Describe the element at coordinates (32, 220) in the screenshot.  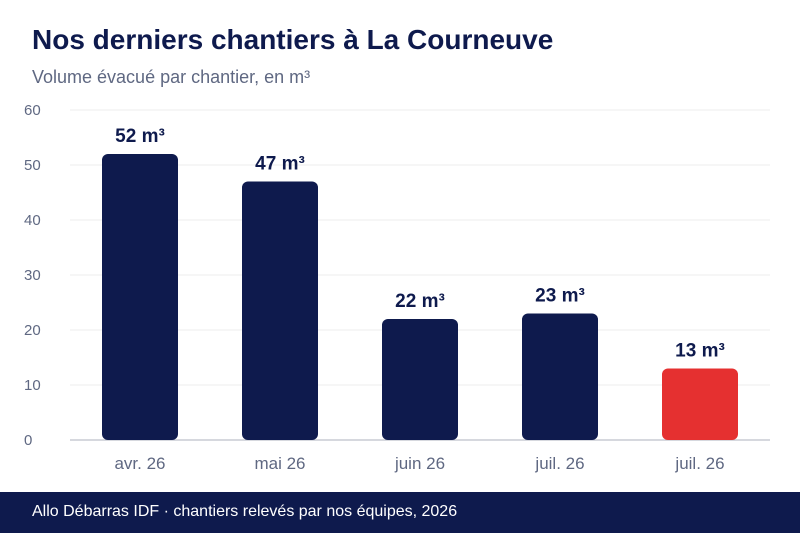
I see `y-tick-label: 40` at that location.